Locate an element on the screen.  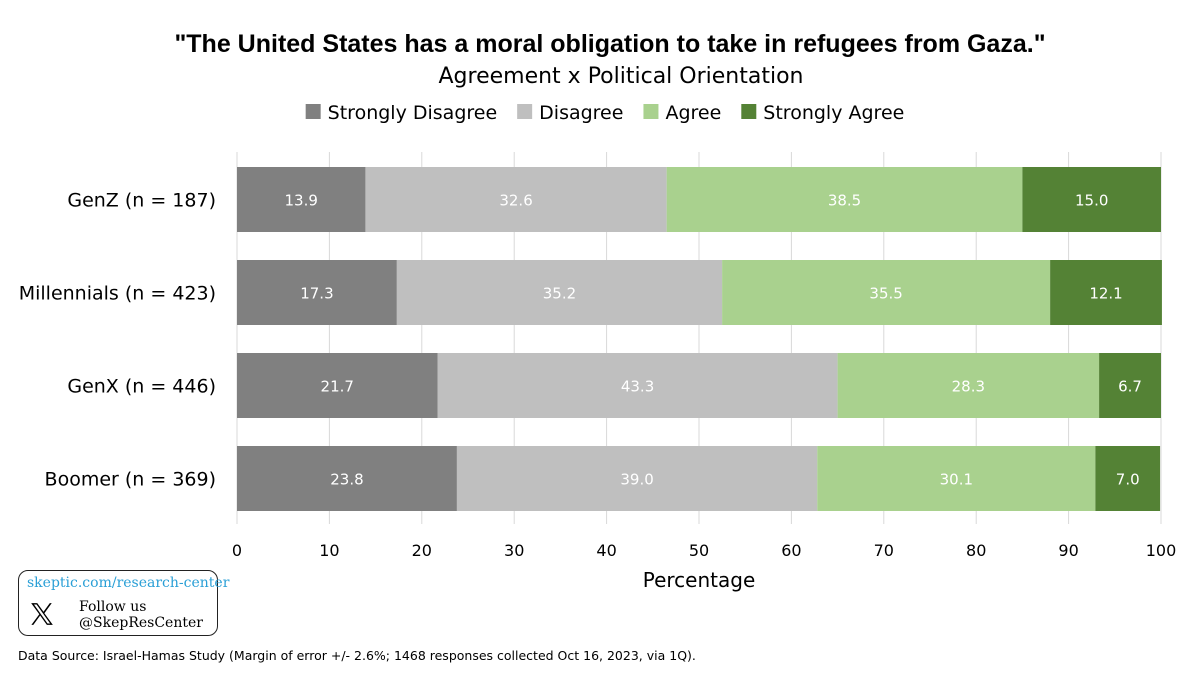
x-tick-label: 40 is located at coordinates (606, 550).